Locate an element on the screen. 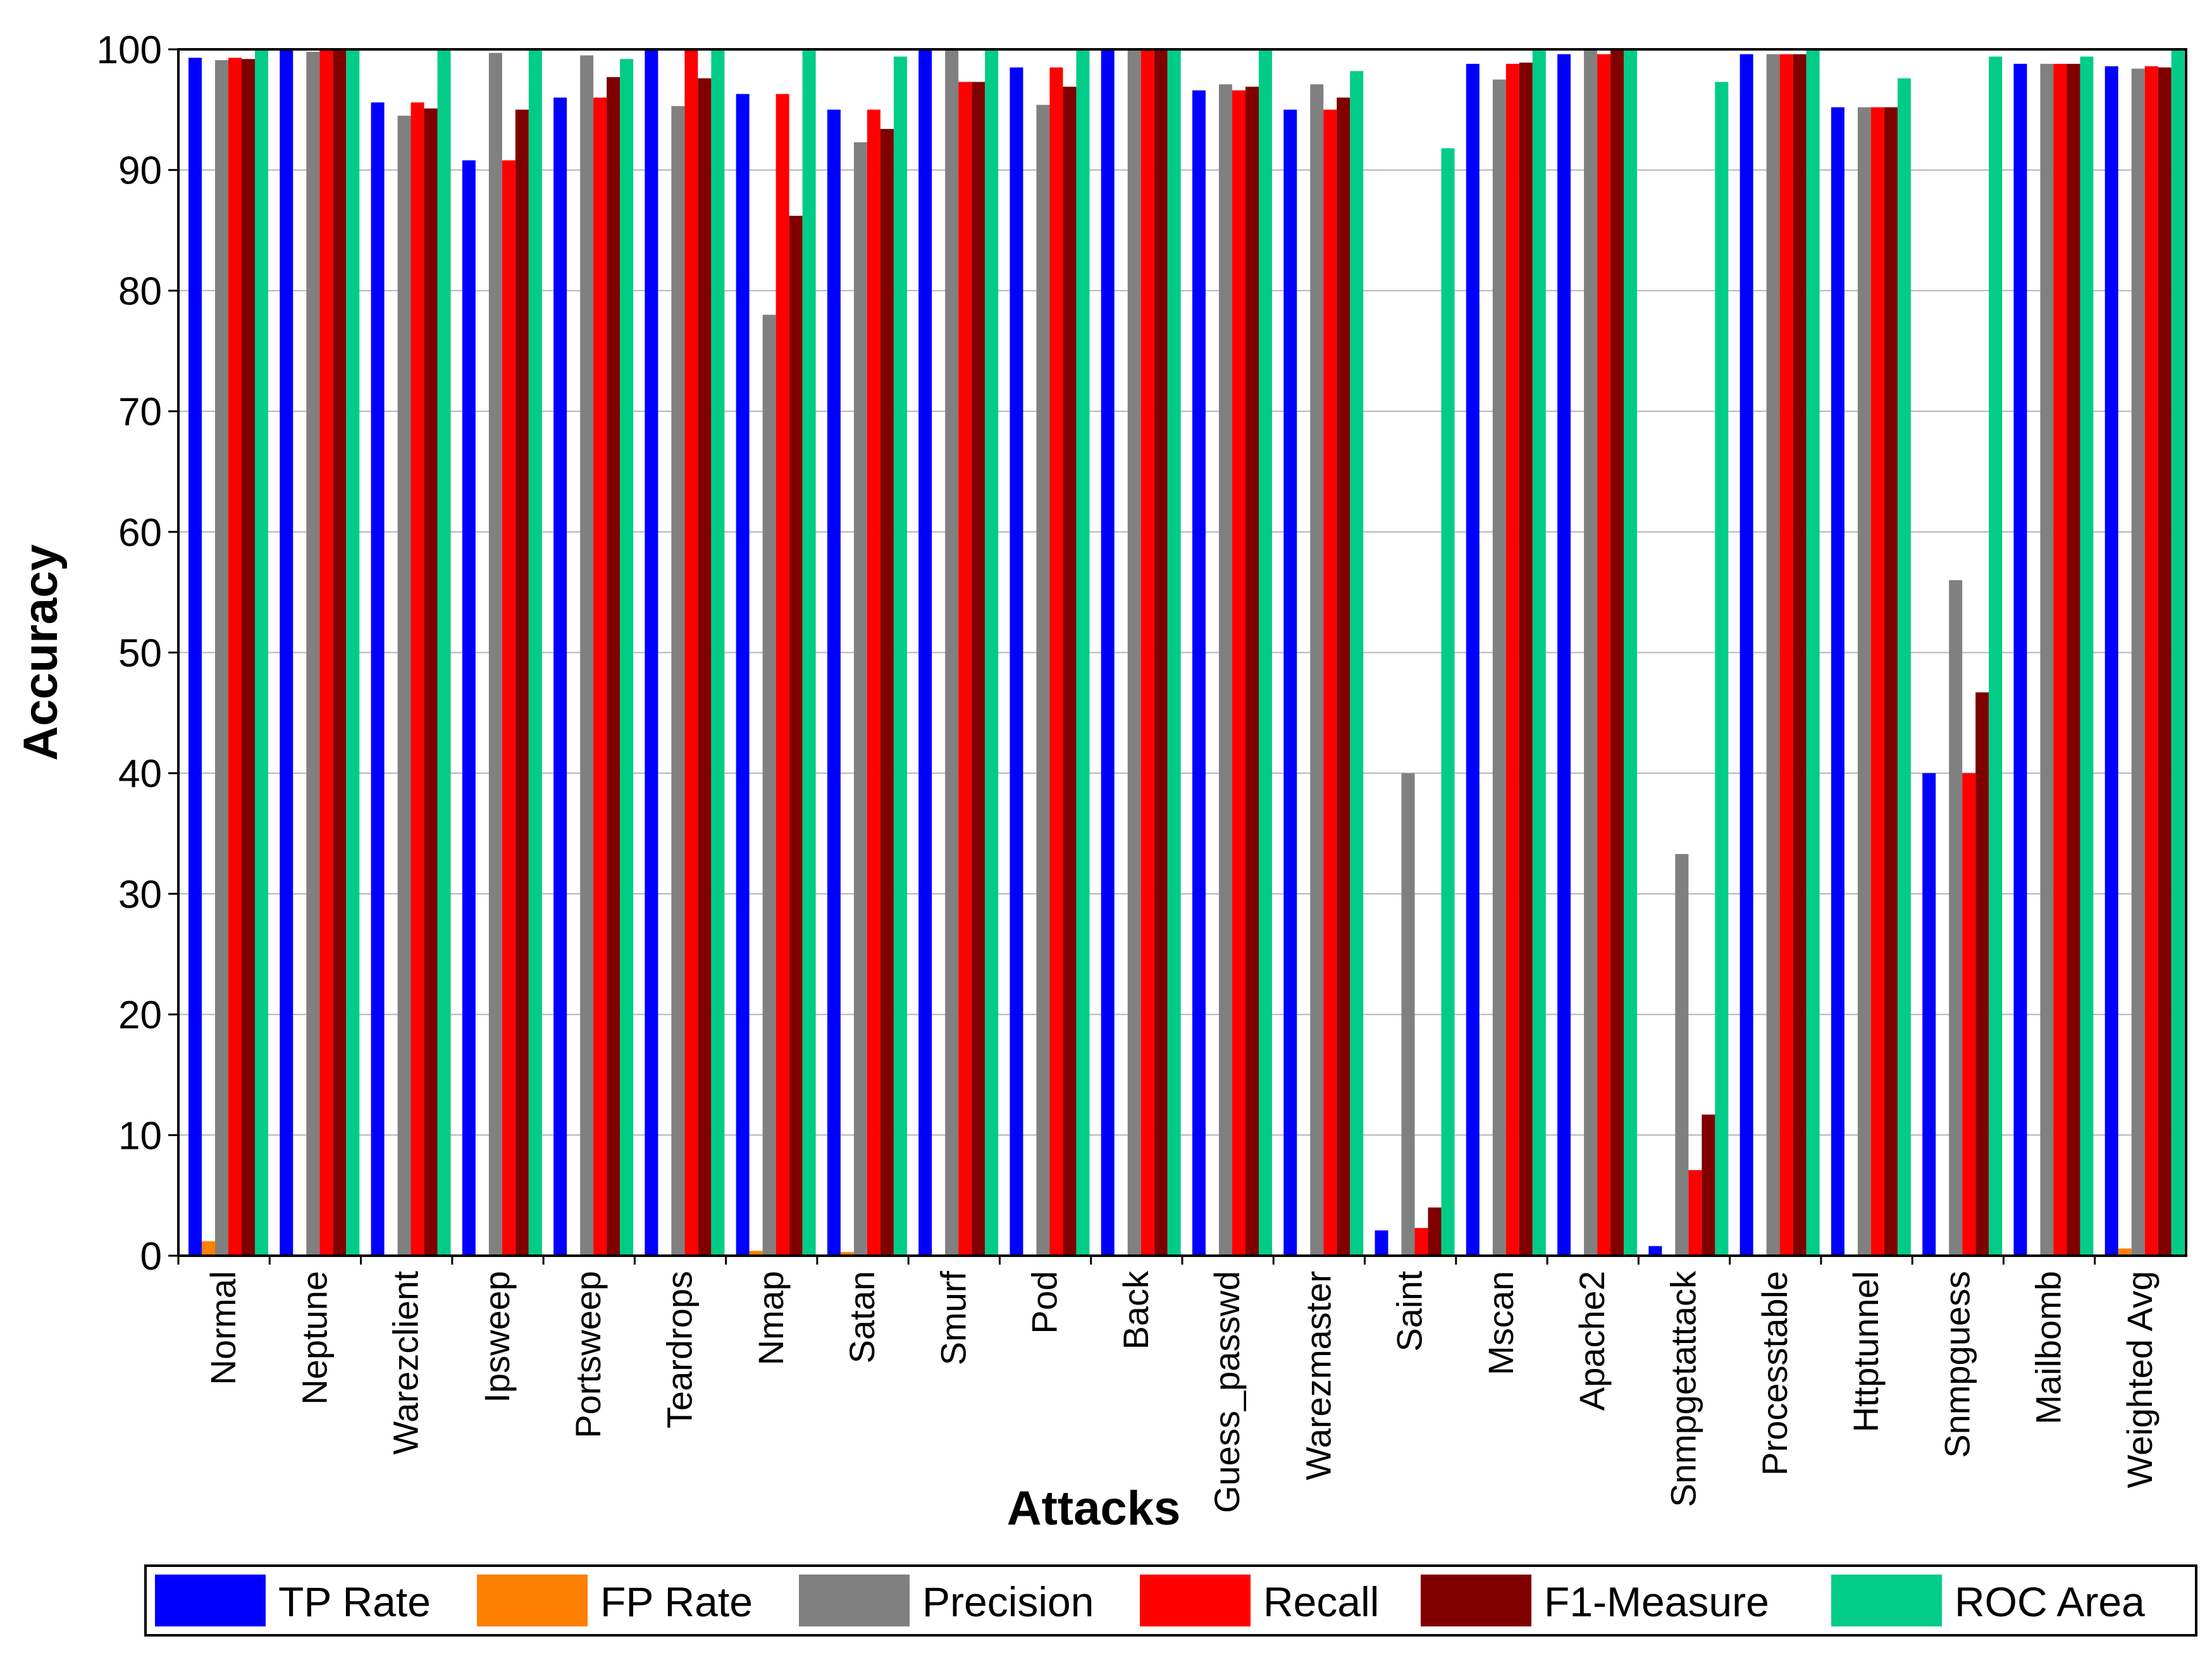  legend-label: TP Rate is located at coordinates (354, 1601).